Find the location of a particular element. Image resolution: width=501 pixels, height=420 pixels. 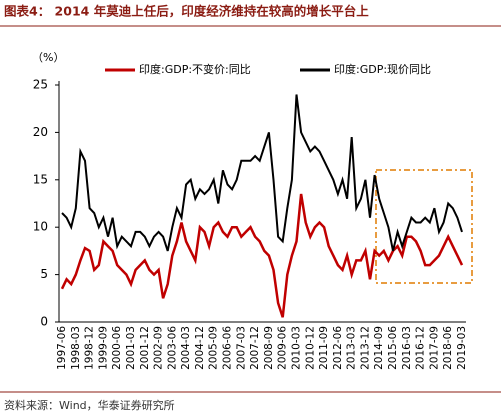

x-tick-label: 2016-03 is located at coordinates (407, 348).